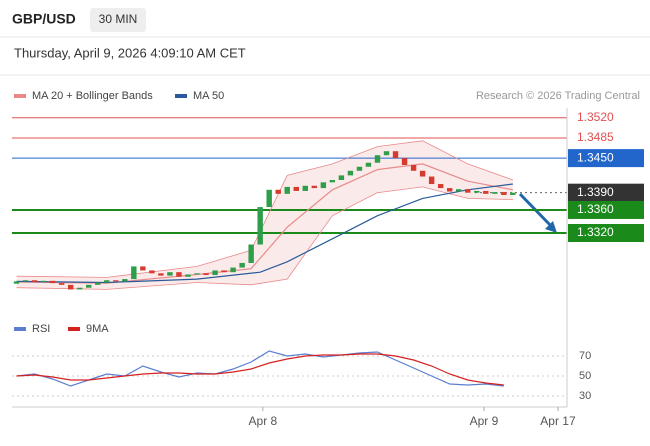 The width and height of the screenshot is (650, 446). I want to click on source: Research © 2026 Trading Central, so click(558, 96).